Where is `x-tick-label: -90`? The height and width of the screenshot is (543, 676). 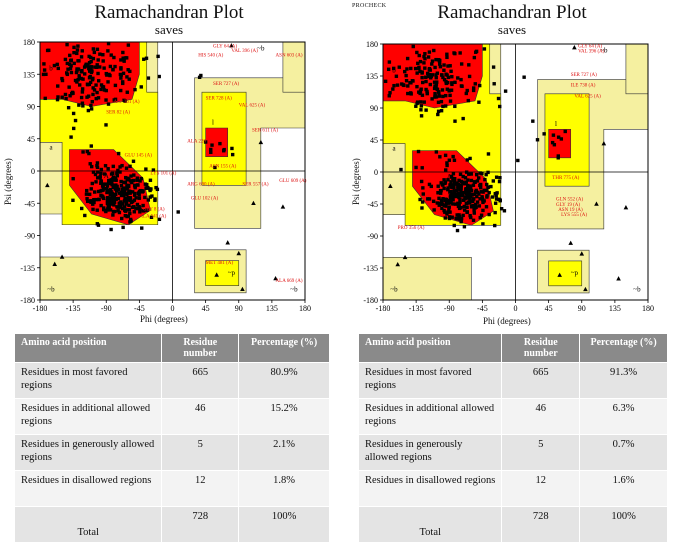
x-tick-label: -90 is located at coordinates (106, 308).